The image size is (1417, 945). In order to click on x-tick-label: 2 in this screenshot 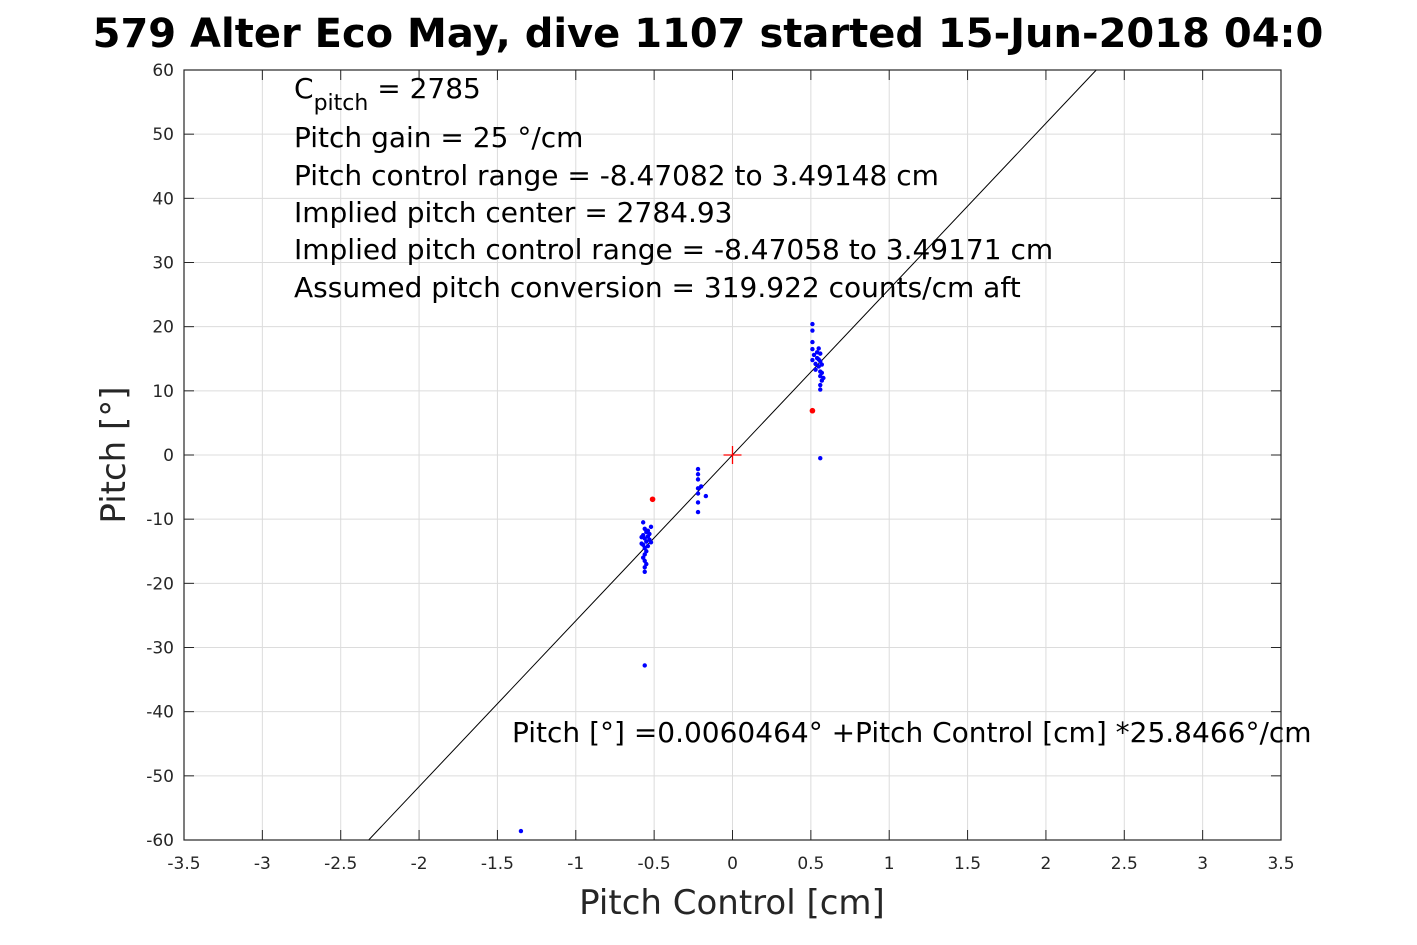, I will do `click(1046, 864)`.